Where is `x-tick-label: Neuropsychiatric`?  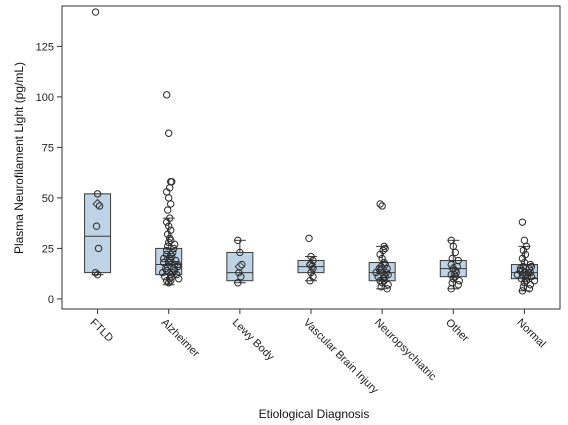
x-tick-label: Neuropsychiatric is located at coordinates (405, 350).